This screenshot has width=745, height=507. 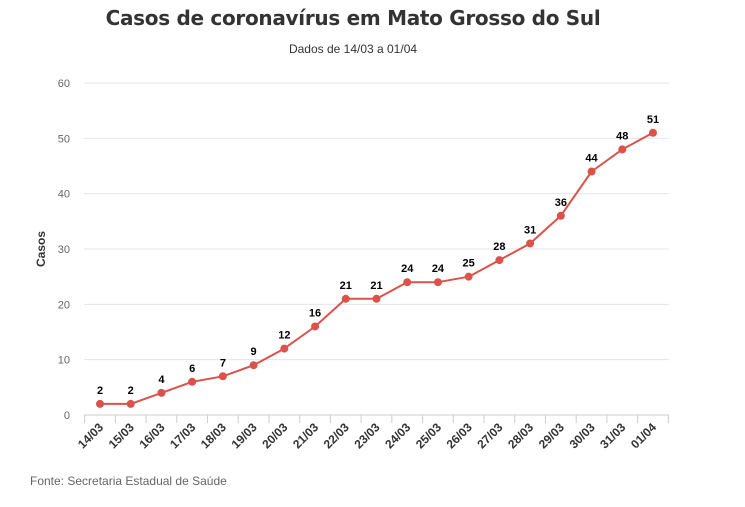 I want to click on x-tick-label: 14/03, so click(x=90, y=435).